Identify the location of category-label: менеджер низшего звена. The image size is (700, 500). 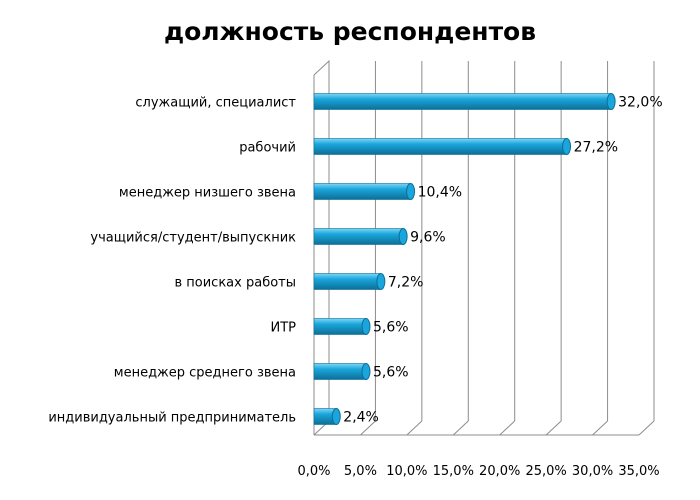
(207, 193).